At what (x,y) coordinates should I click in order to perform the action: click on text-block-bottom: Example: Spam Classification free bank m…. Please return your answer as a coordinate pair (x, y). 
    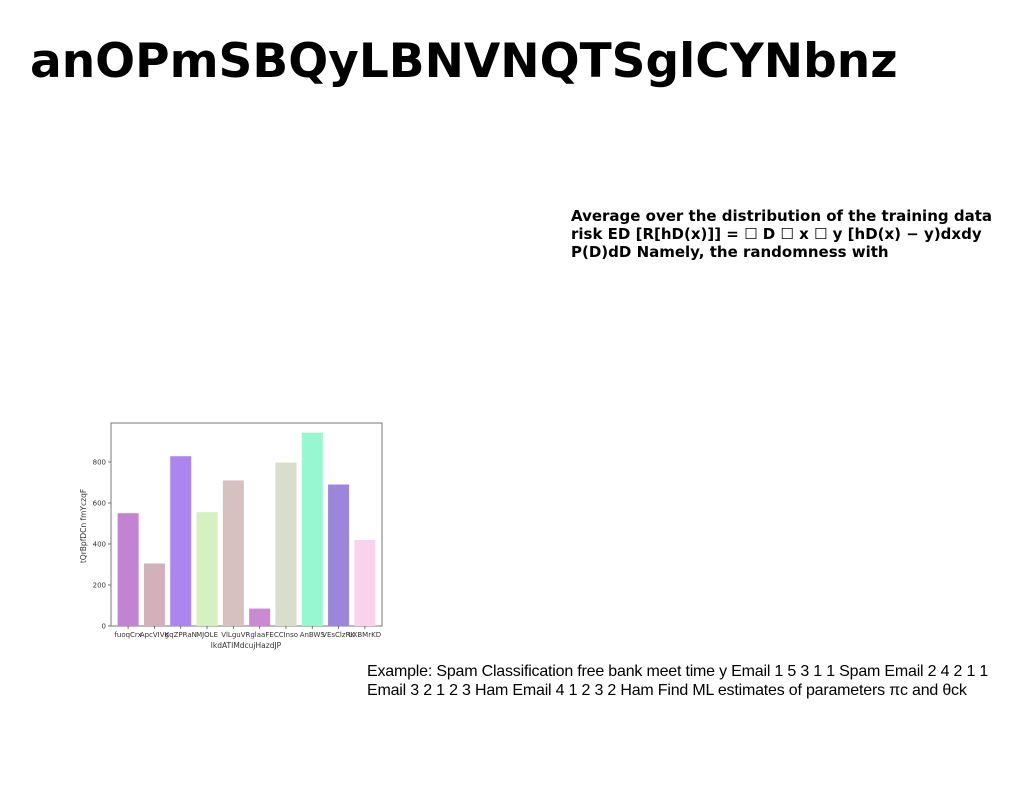
    Looking at the image, I should click on (678, 681).